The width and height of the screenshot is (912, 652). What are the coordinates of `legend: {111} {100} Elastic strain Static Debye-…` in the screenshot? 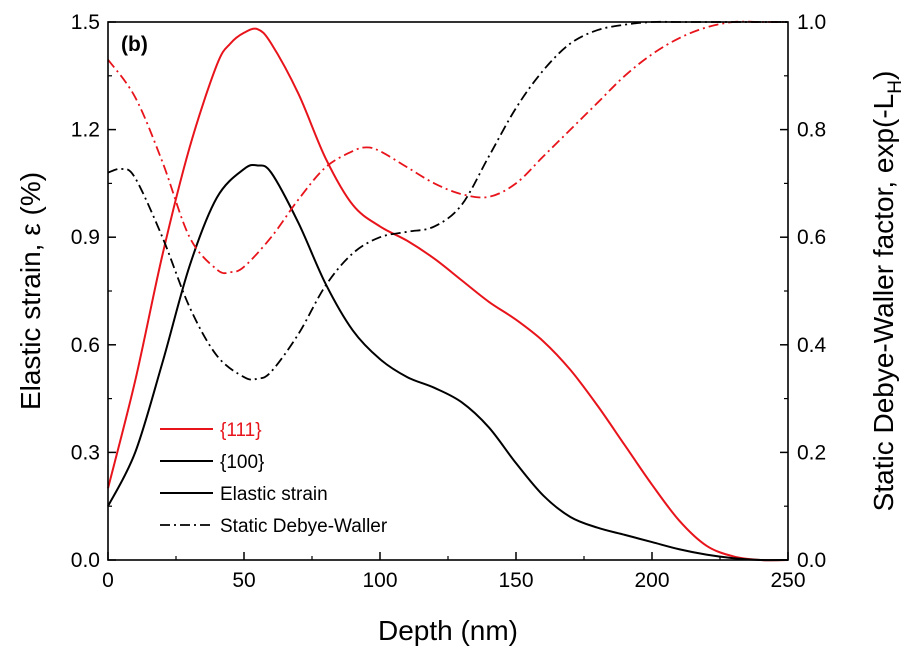 It's located at (274, 478).